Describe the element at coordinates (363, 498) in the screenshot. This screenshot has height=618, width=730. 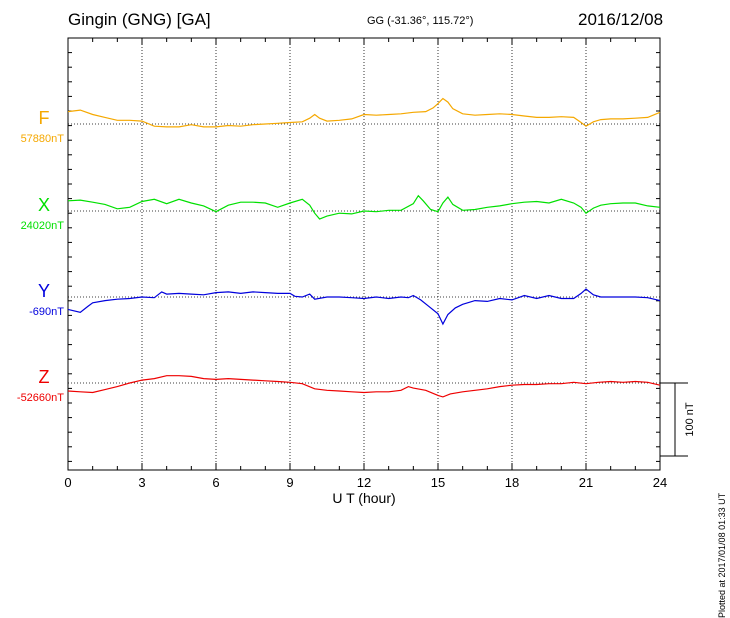
I see `x-axis-label: U T (hour)` at that location.